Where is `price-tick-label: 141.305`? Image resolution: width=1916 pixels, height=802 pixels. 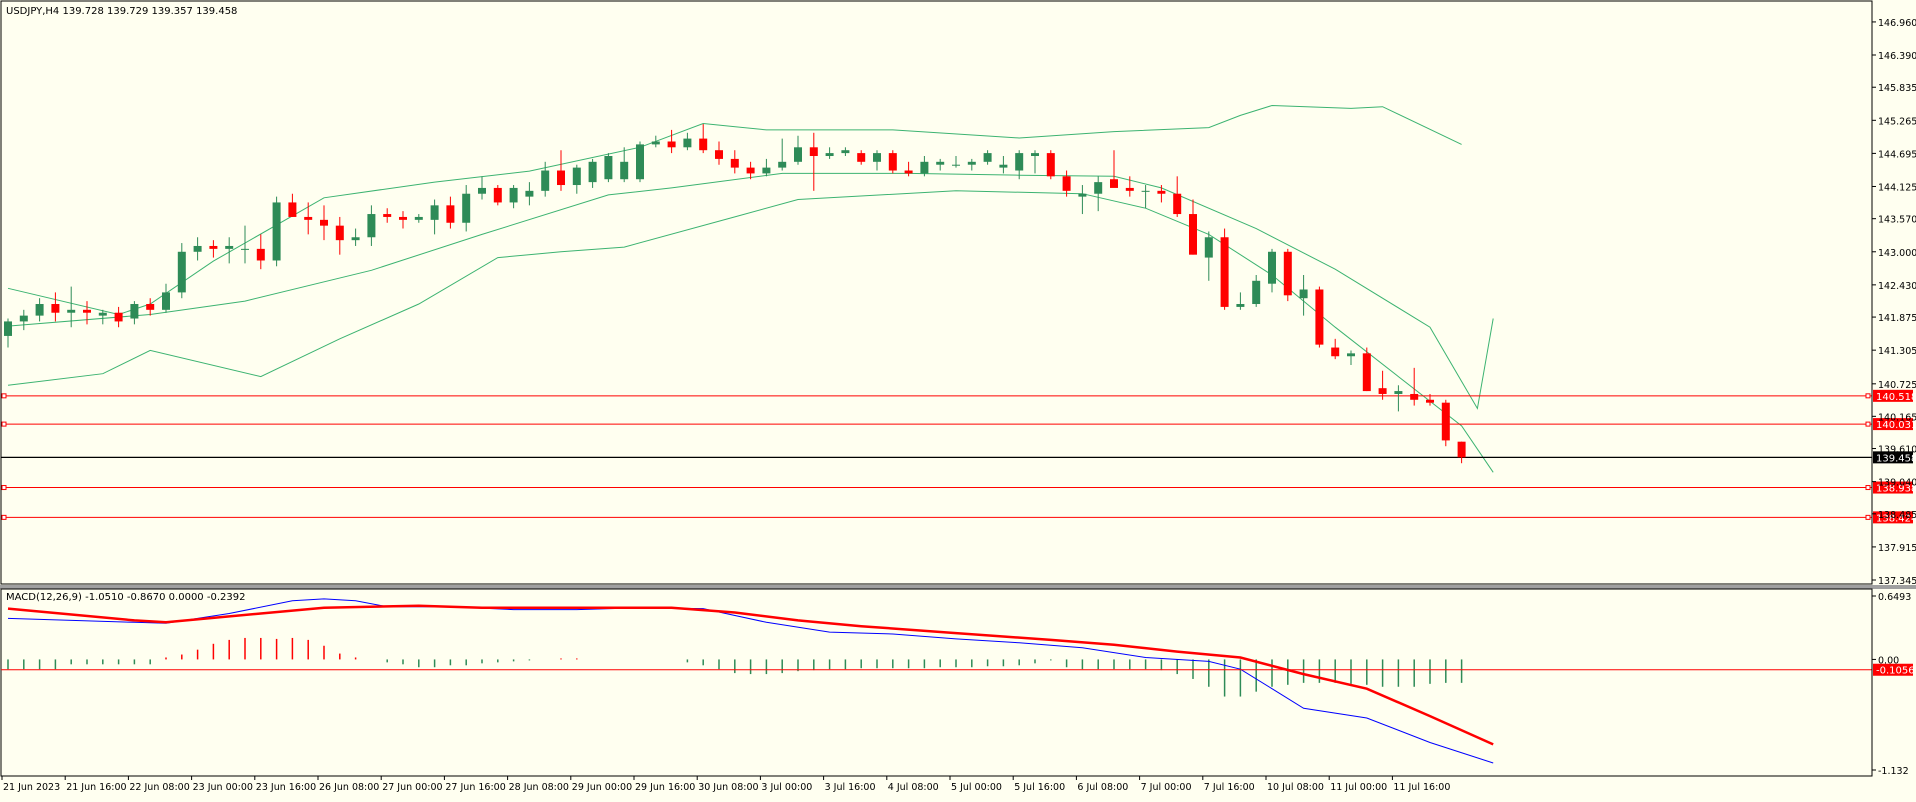 price-tick-label: 141.305 is located at coordinates (1897, 351).